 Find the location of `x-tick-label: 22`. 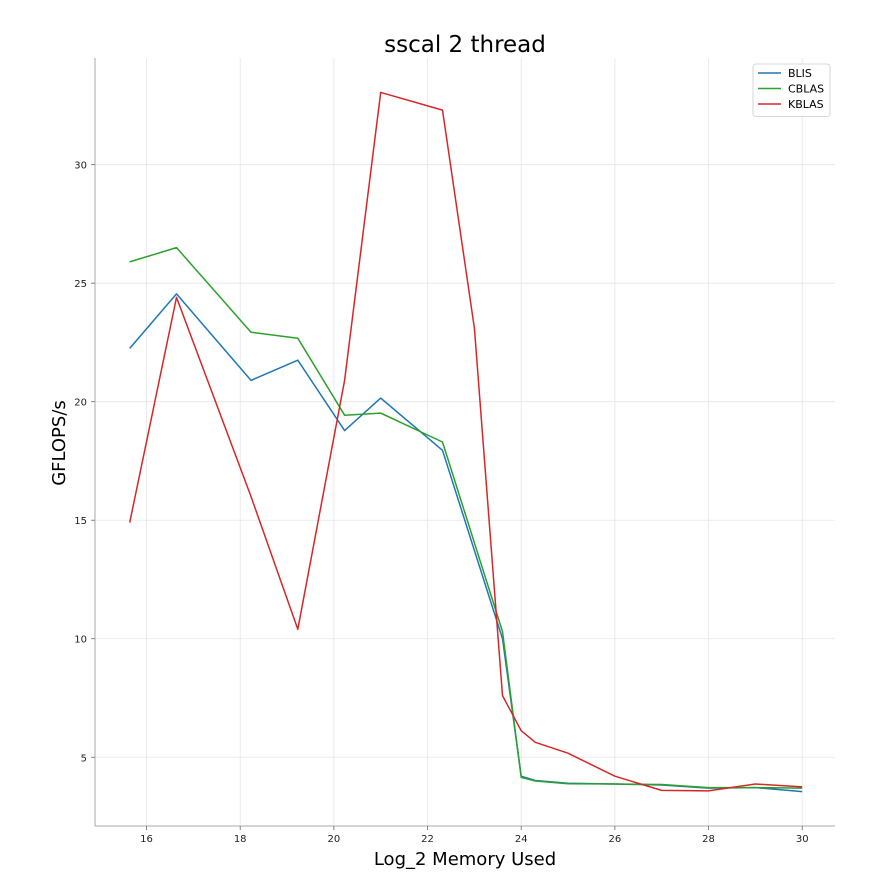

x-tick-label: 22 is located at coordinates (427, 839).